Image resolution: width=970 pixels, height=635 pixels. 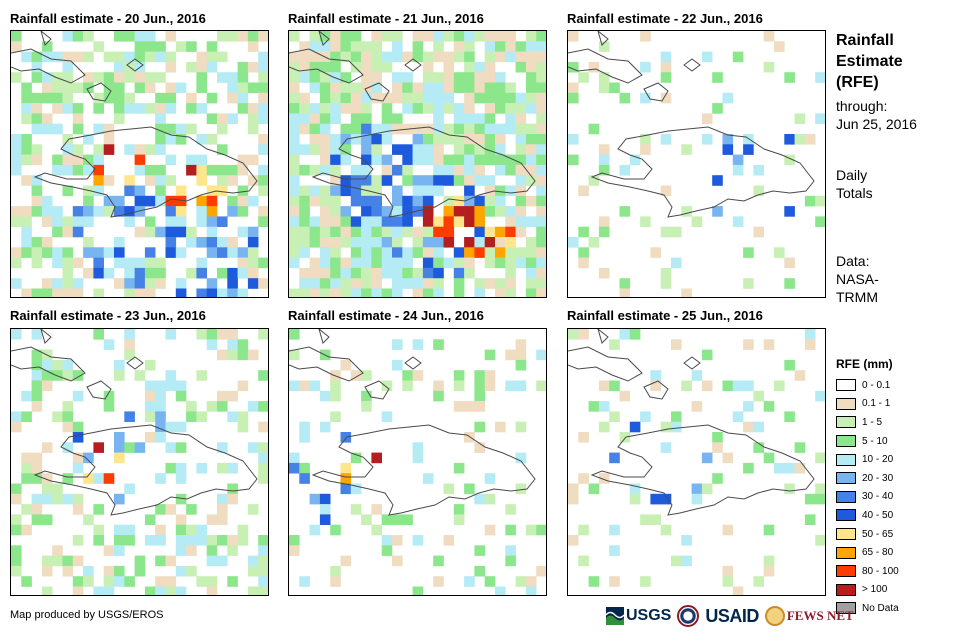 What do you see at coordinates (867, 552) in the screenshot?
I see `legend-item: 65 - 80` at bounding box center [867, 552].